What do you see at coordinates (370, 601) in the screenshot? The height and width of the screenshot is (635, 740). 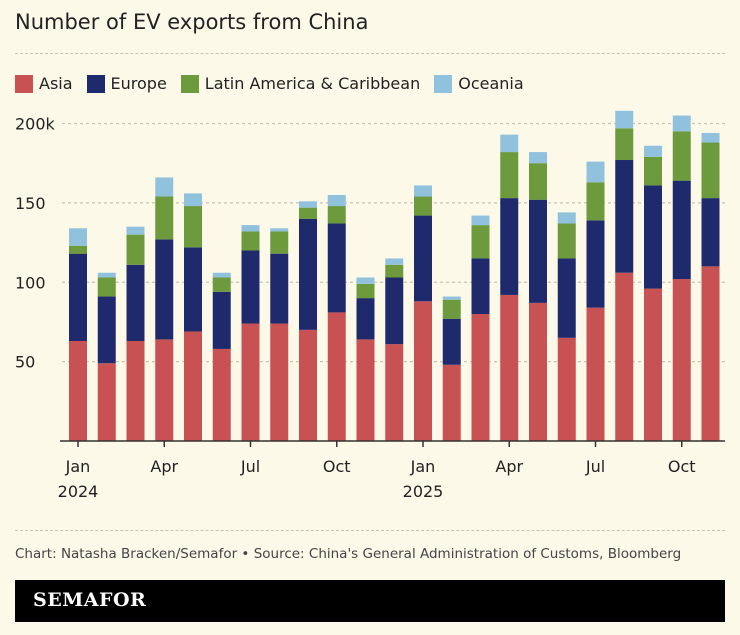 I see `footer-bar: SEMAFOR` at bounding box center [370, 601].